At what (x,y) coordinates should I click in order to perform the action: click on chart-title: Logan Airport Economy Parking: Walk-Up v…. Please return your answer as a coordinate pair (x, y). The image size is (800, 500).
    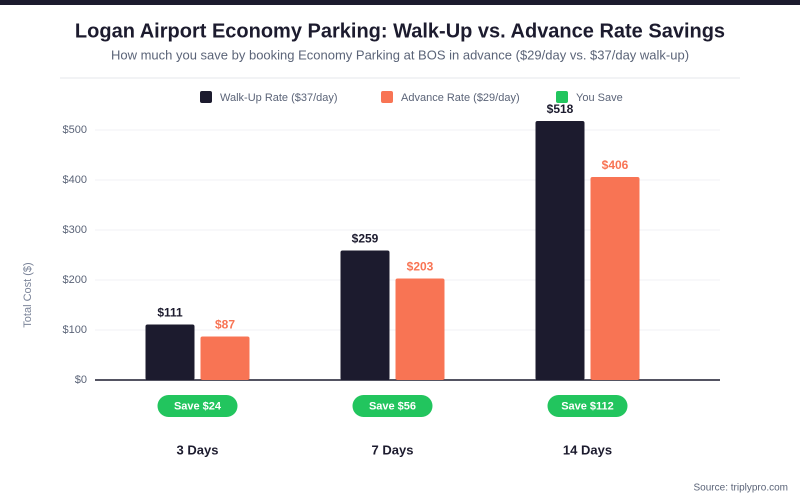
    Looking at the image, I should click on (400, 31).